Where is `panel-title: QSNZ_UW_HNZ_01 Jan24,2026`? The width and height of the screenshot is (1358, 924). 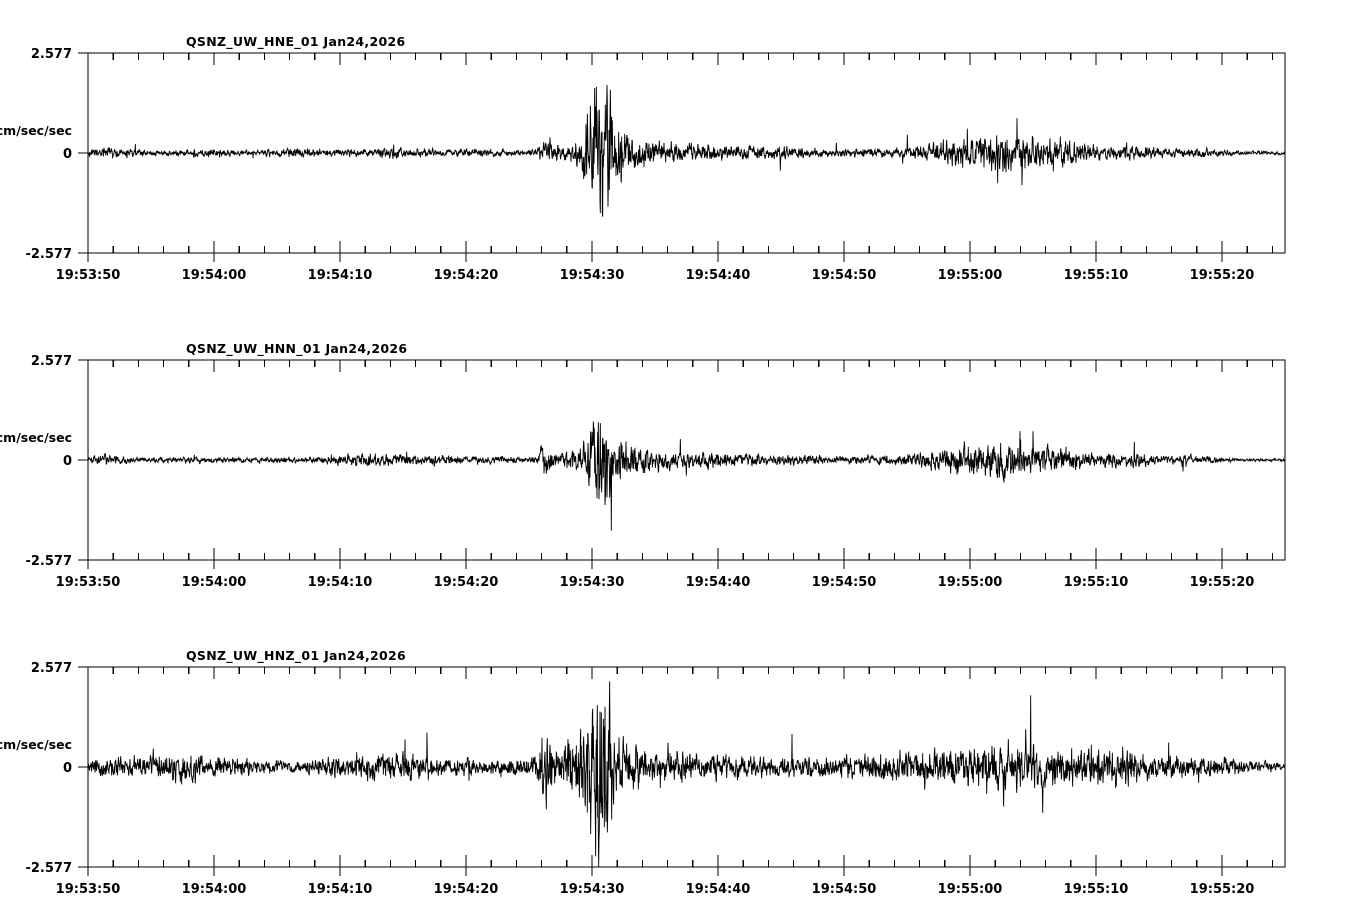
panel-title: QSNZ_UW_HNZ_01 Jan24,2026 is located at coordinates (296, 656).